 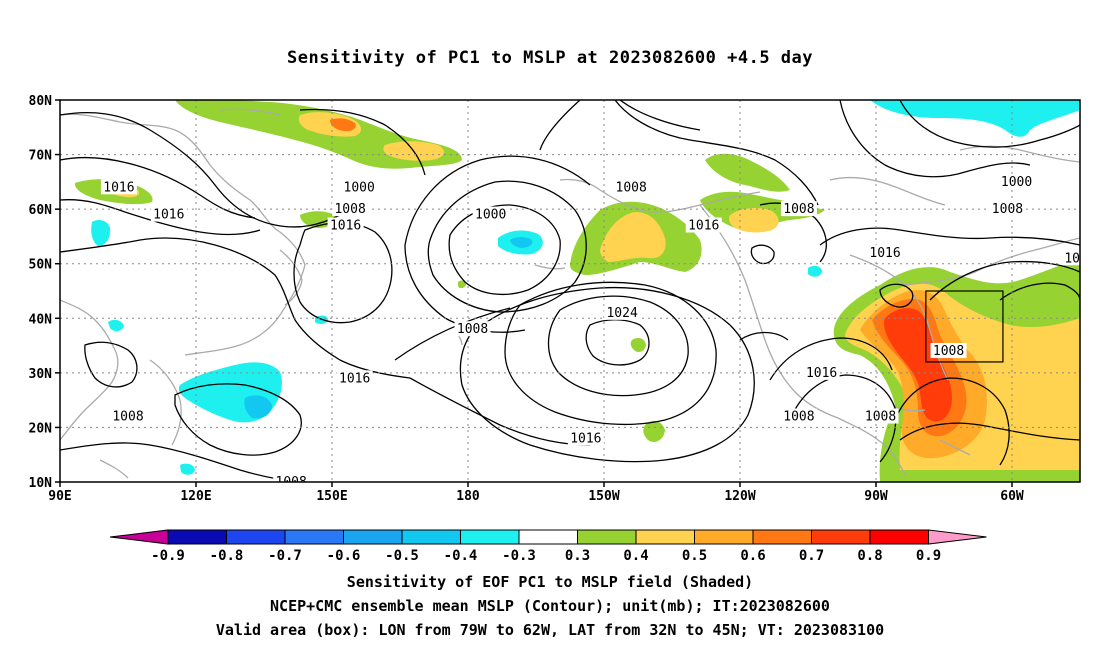 I want to click on shade-negative-wpac-blue, so click(x=258, y=407).